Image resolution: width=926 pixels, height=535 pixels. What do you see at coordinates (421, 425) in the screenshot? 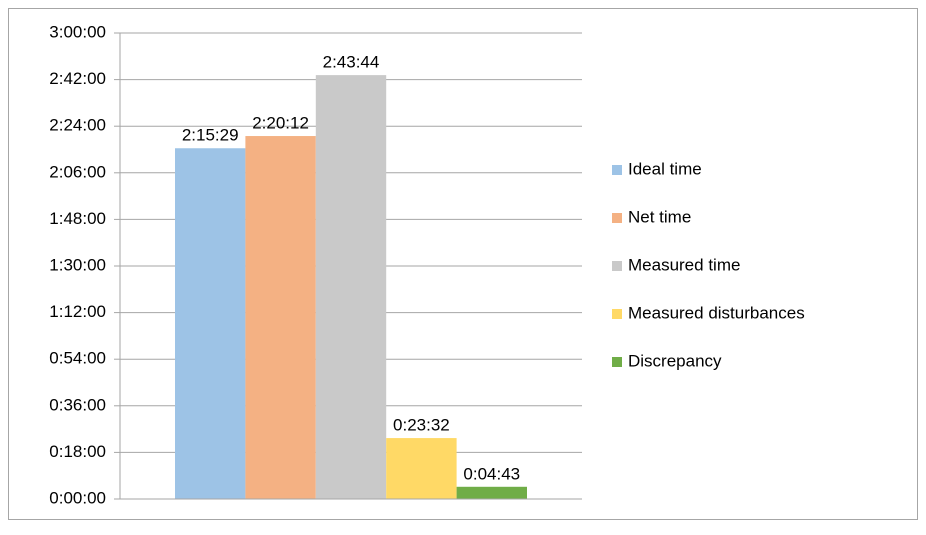
I see `data-label: 0:23:32` at bounding box center [421, 425].